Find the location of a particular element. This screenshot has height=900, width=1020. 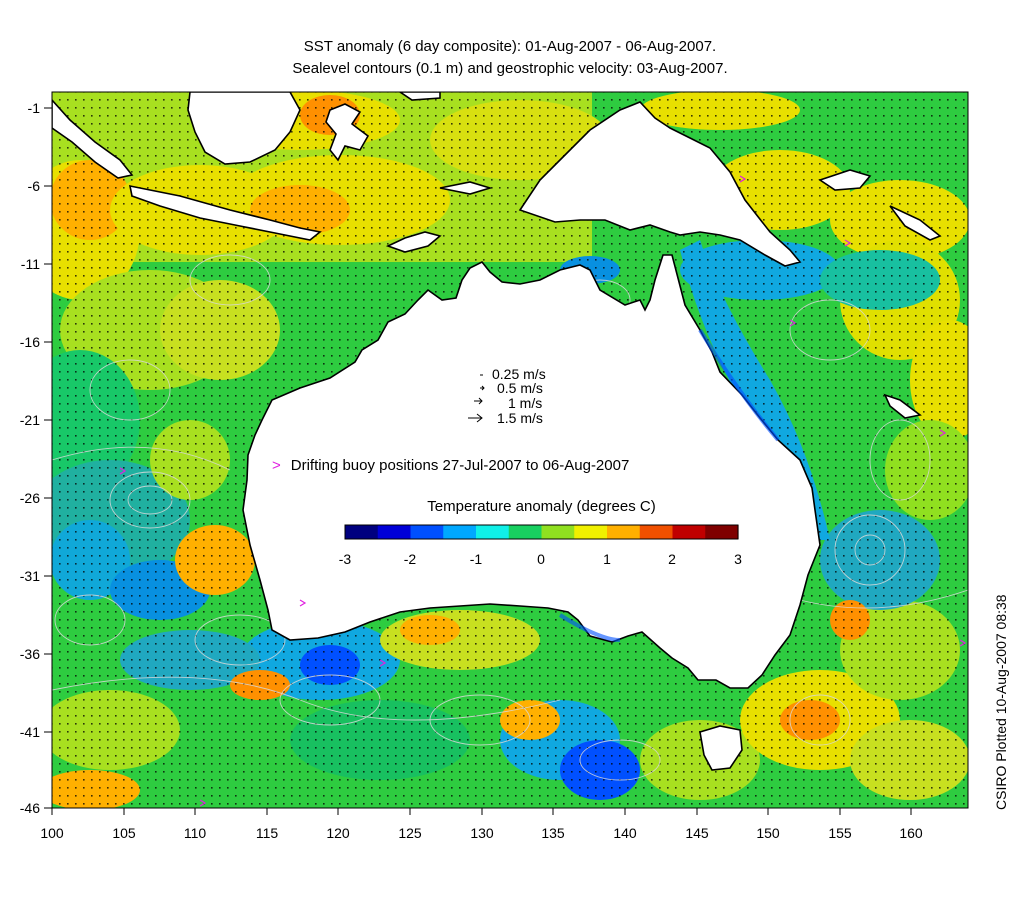

lon-tick-label: 160 is located at coordinates (911, 833).